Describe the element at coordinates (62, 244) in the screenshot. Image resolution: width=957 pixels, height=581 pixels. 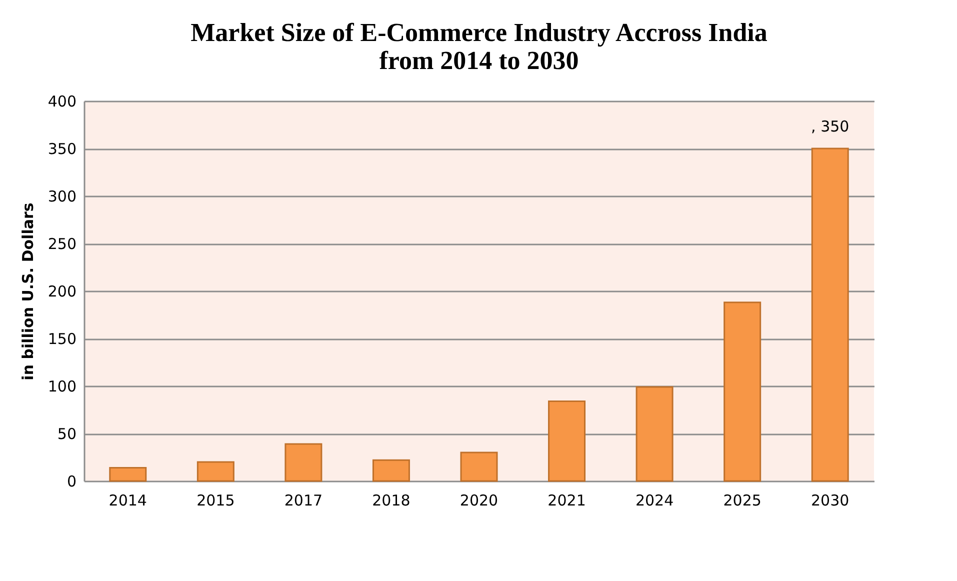
I see `y-tick-label: 250` at that location.